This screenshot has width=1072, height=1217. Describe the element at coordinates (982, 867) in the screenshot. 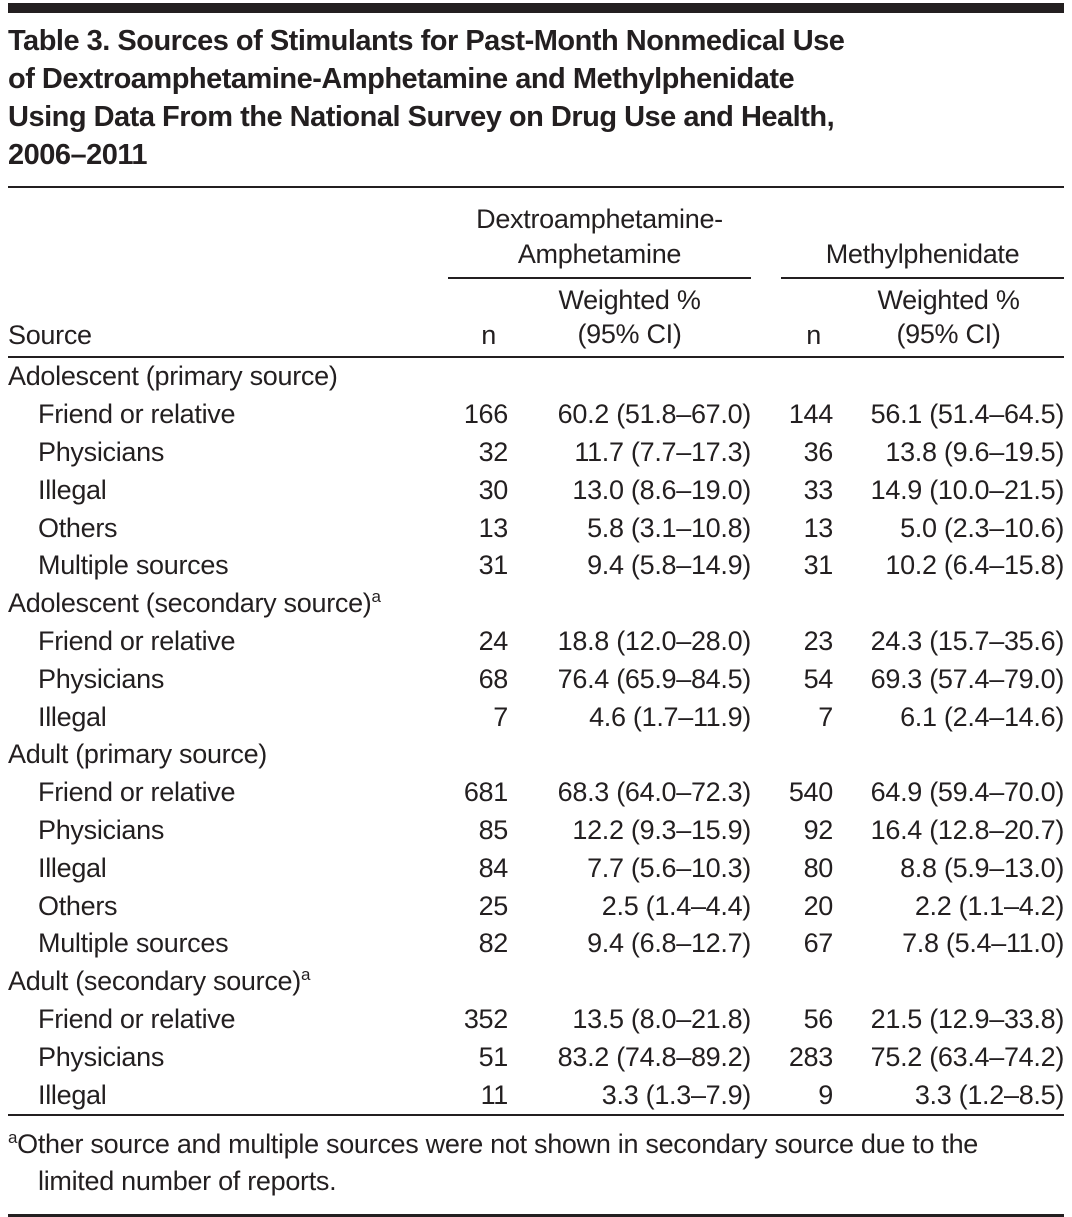

I see `methylphenidate-ci-cell: 8.8 (5.9–13.0)` at that location.